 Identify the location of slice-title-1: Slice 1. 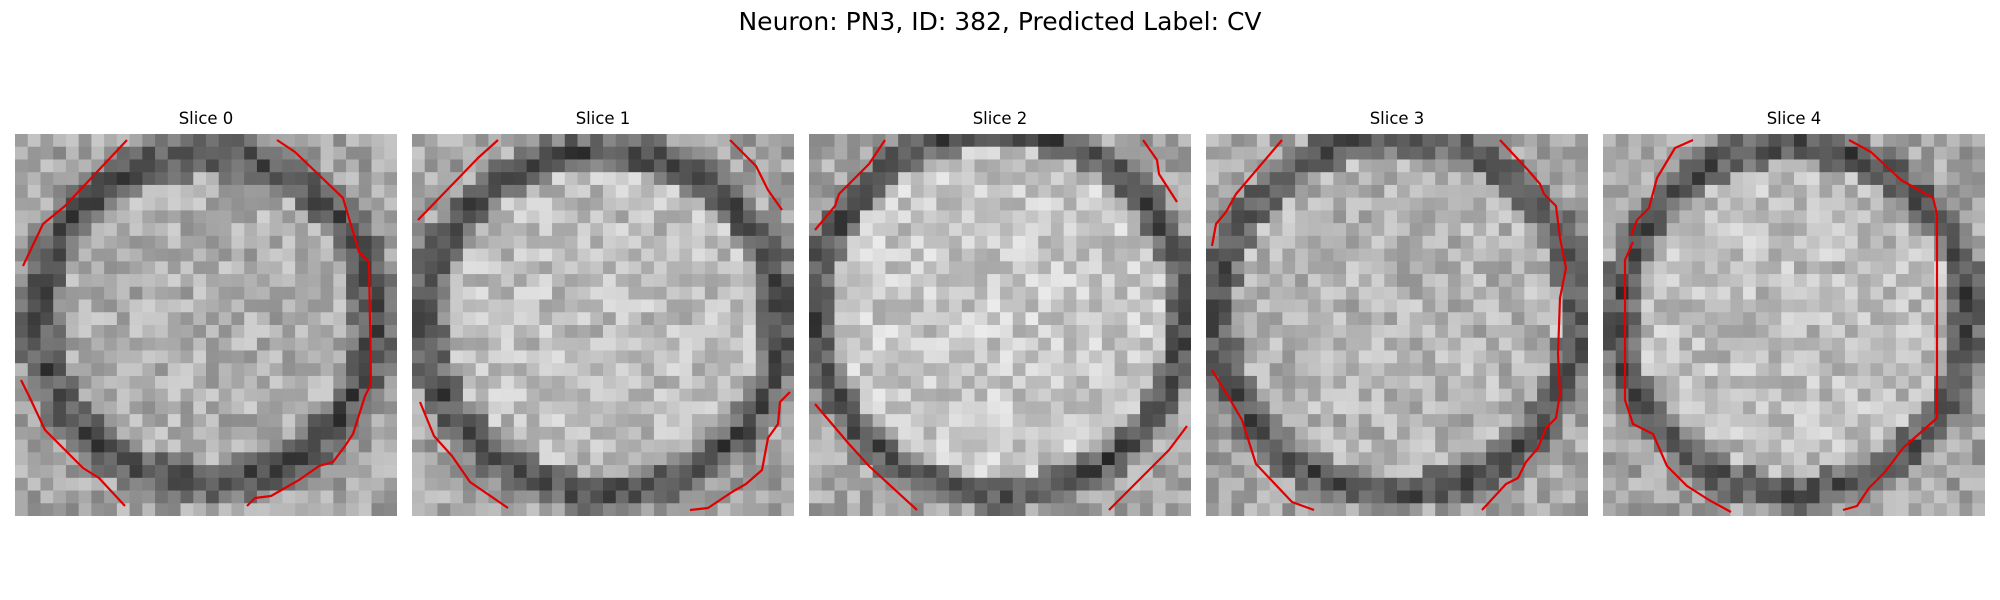
(603, 118).